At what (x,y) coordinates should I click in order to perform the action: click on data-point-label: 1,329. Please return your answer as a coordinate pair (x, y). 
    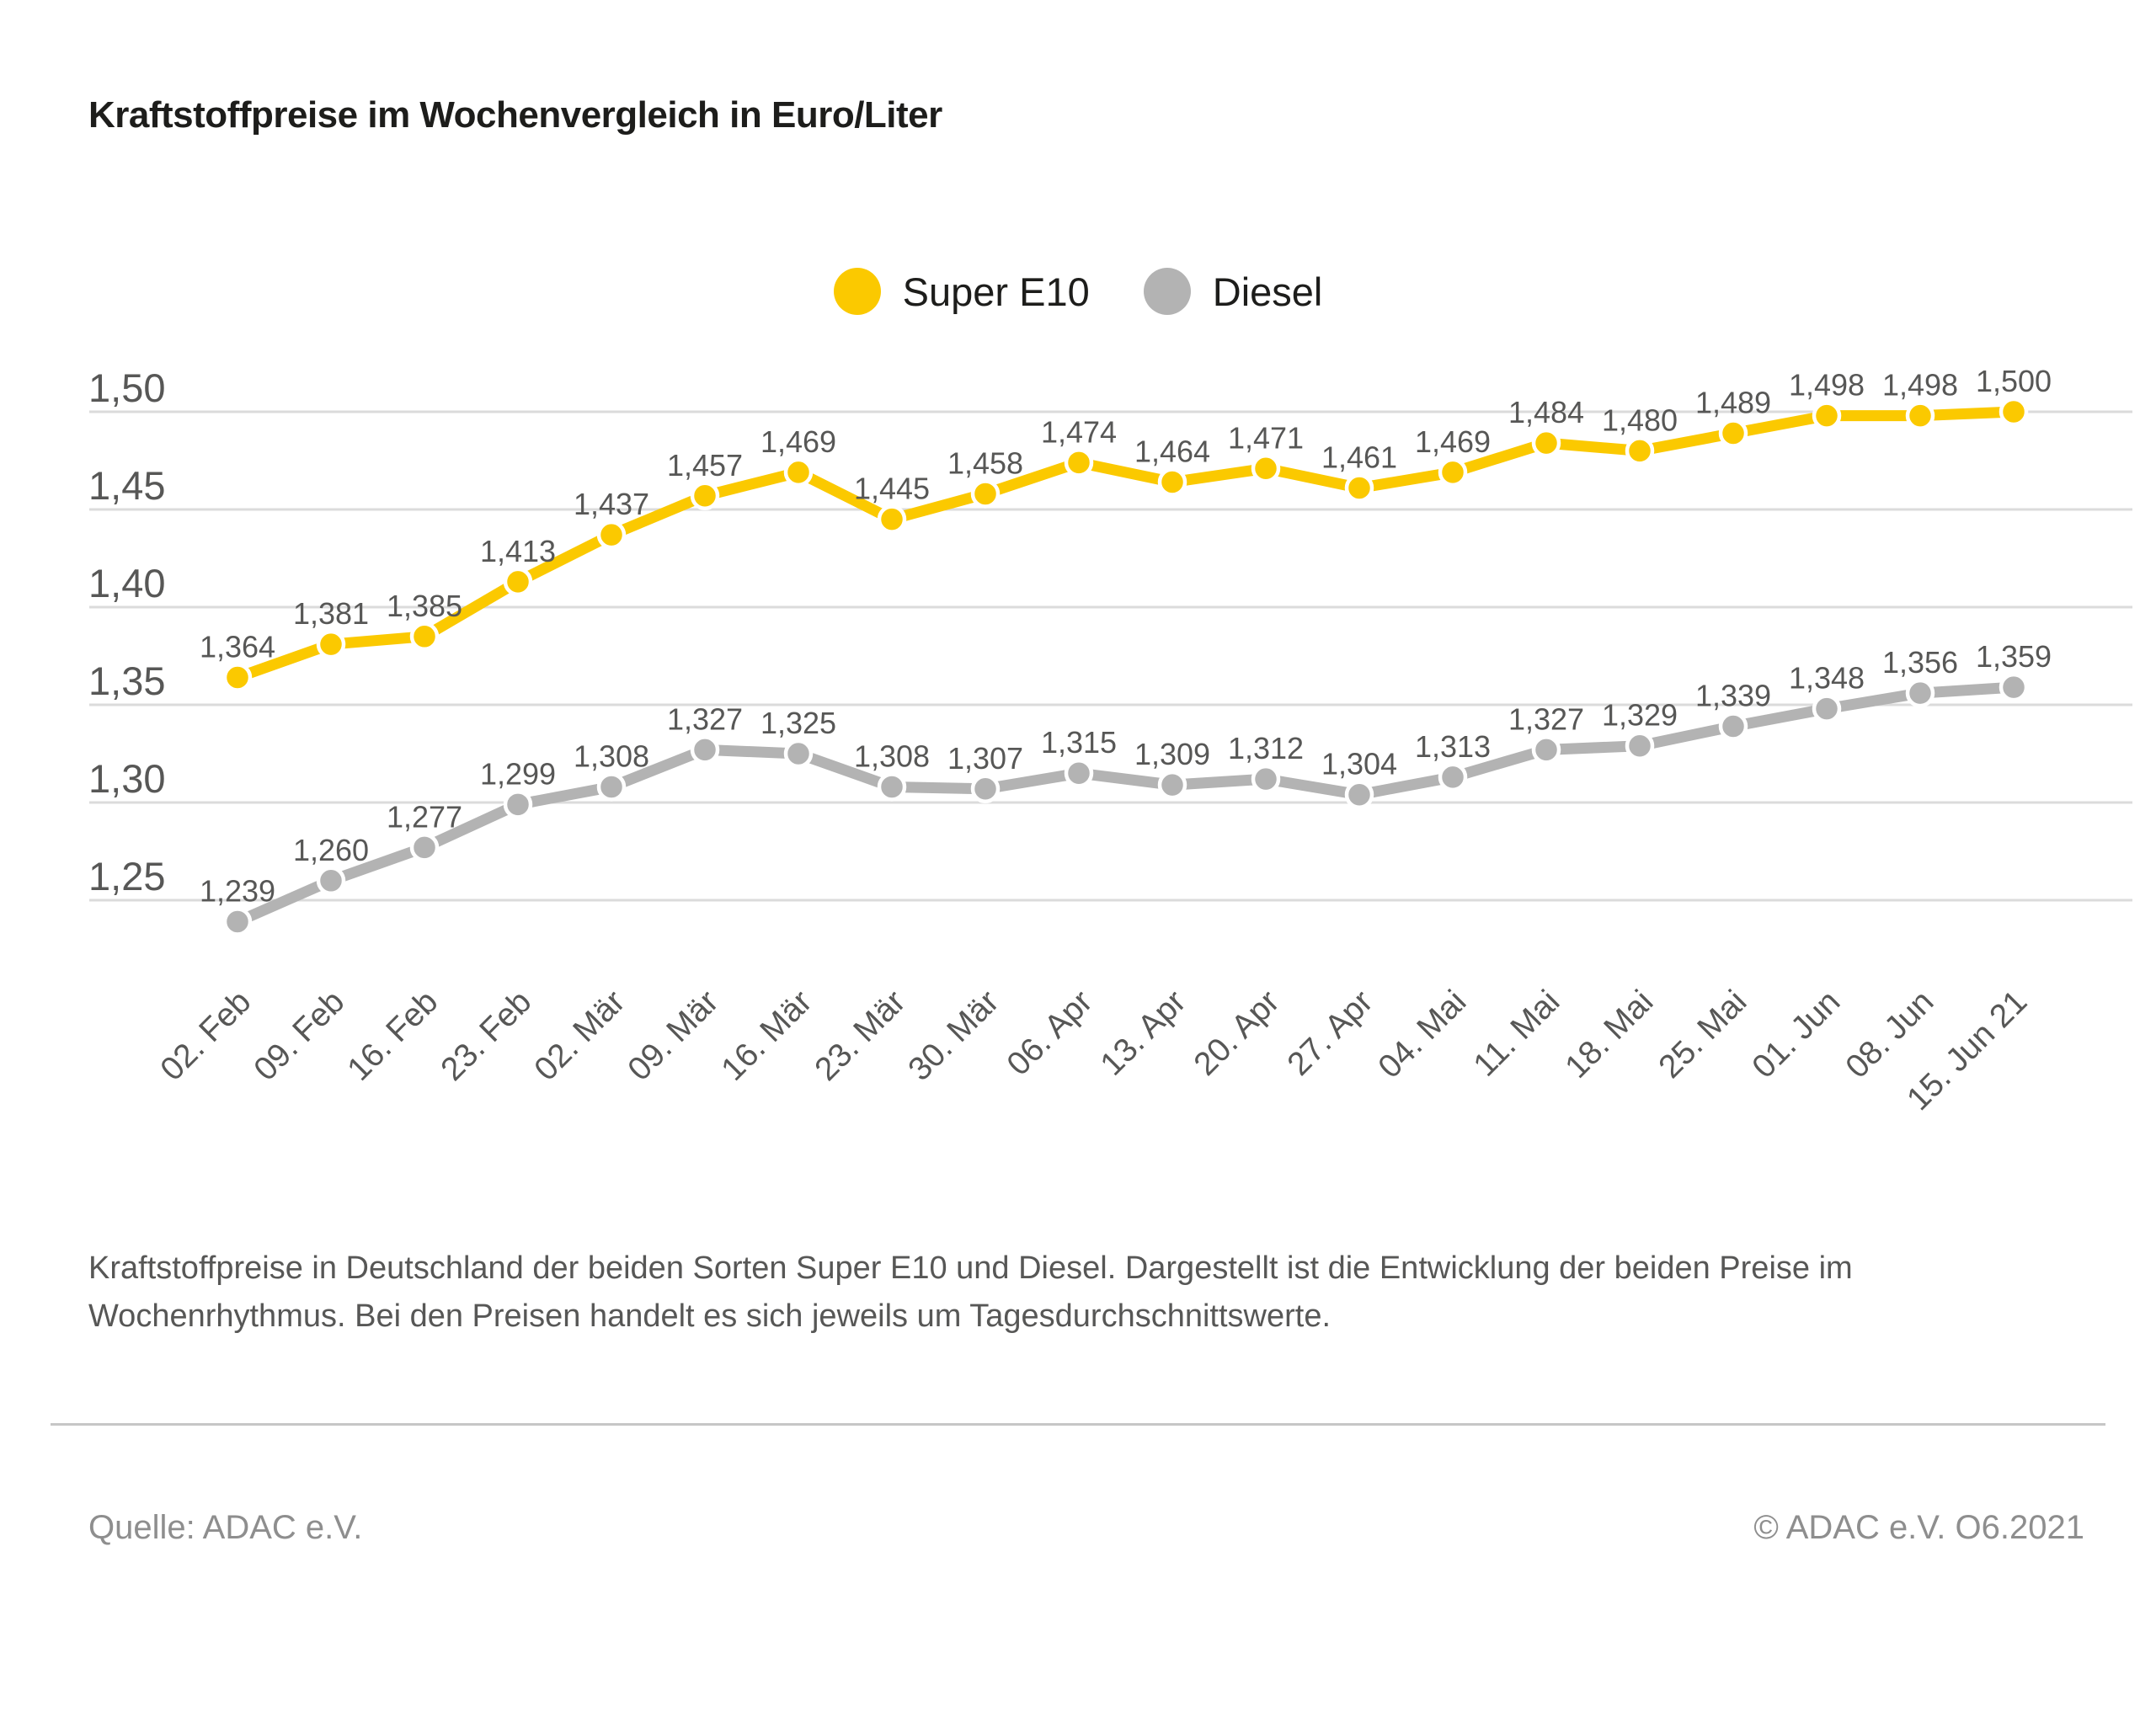
    Looking at the image, I should click on (1640, 715).